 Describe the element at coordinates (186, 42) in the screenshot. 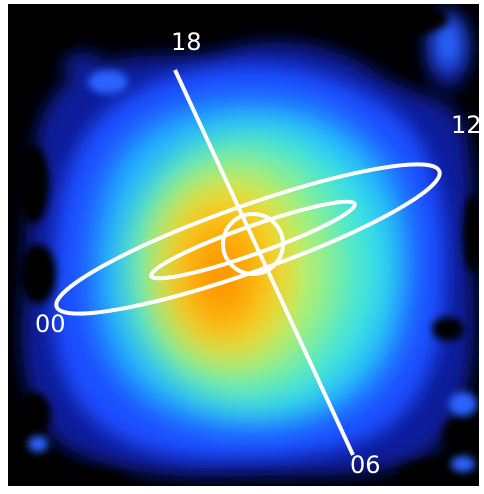

I see `hour-label-18: 18` at that location.